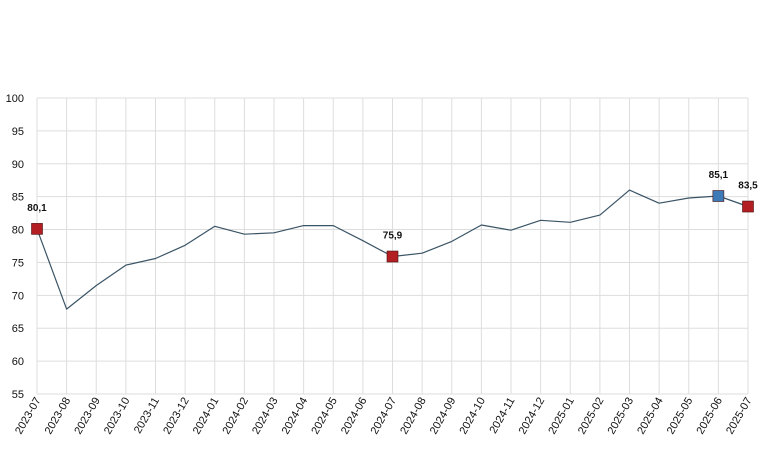 This screenshot has width=760, height=450. Describe the element at coordinates (206, 416) in the screenshot. I see `x-tick-label: 2024-01` at that location.